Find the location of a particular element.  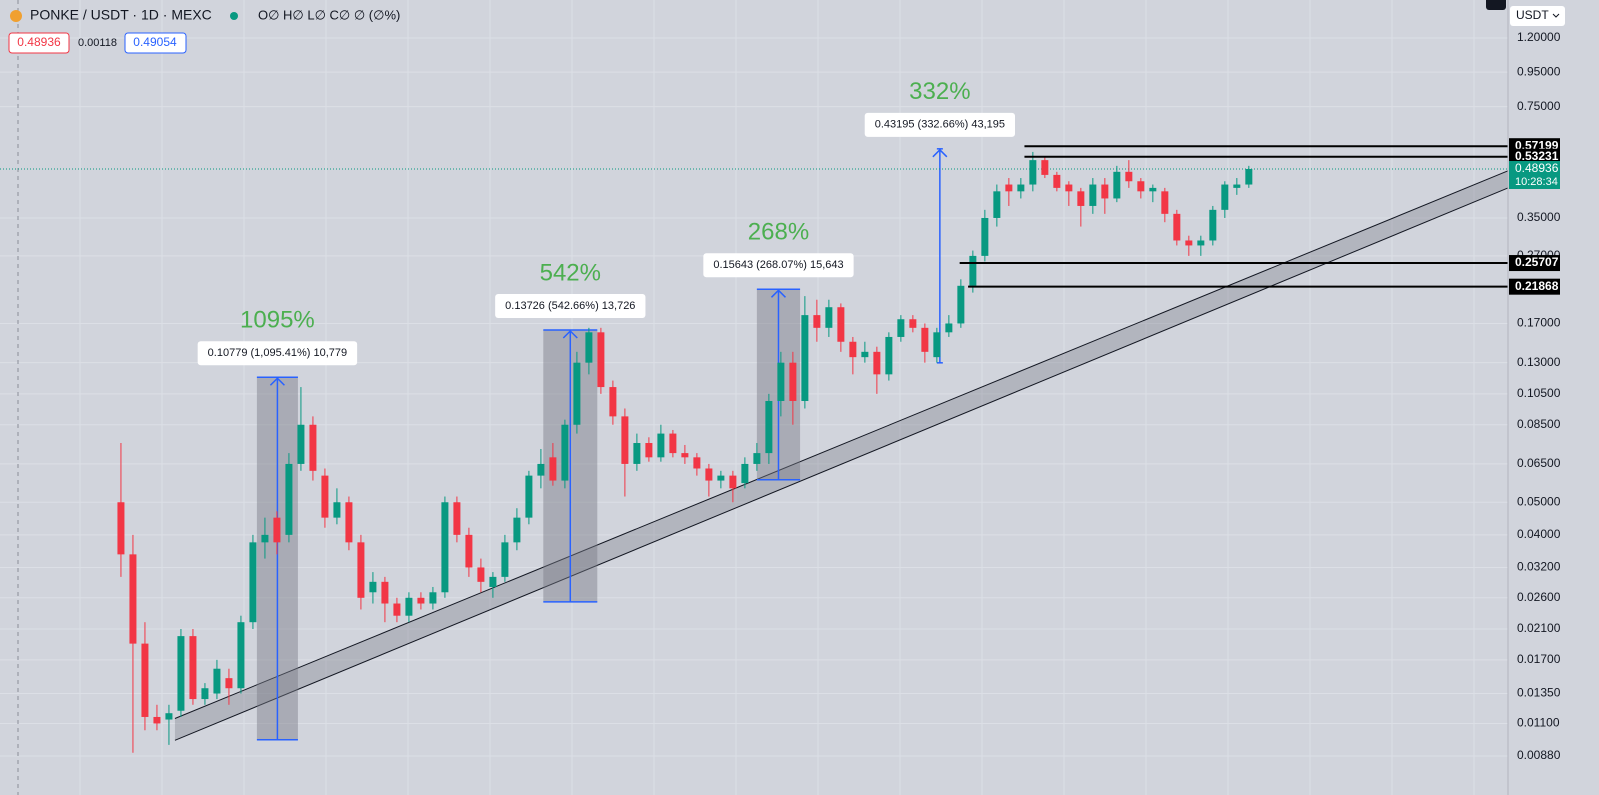

ask: 0.49054 is located at coordinates (155, 42).